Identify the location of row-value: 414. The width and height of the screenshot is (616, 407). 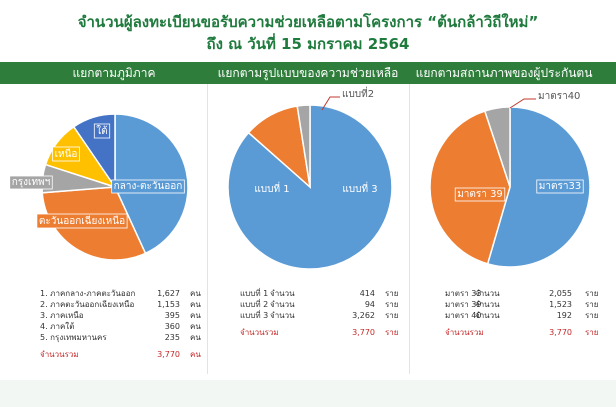
(367, 293).